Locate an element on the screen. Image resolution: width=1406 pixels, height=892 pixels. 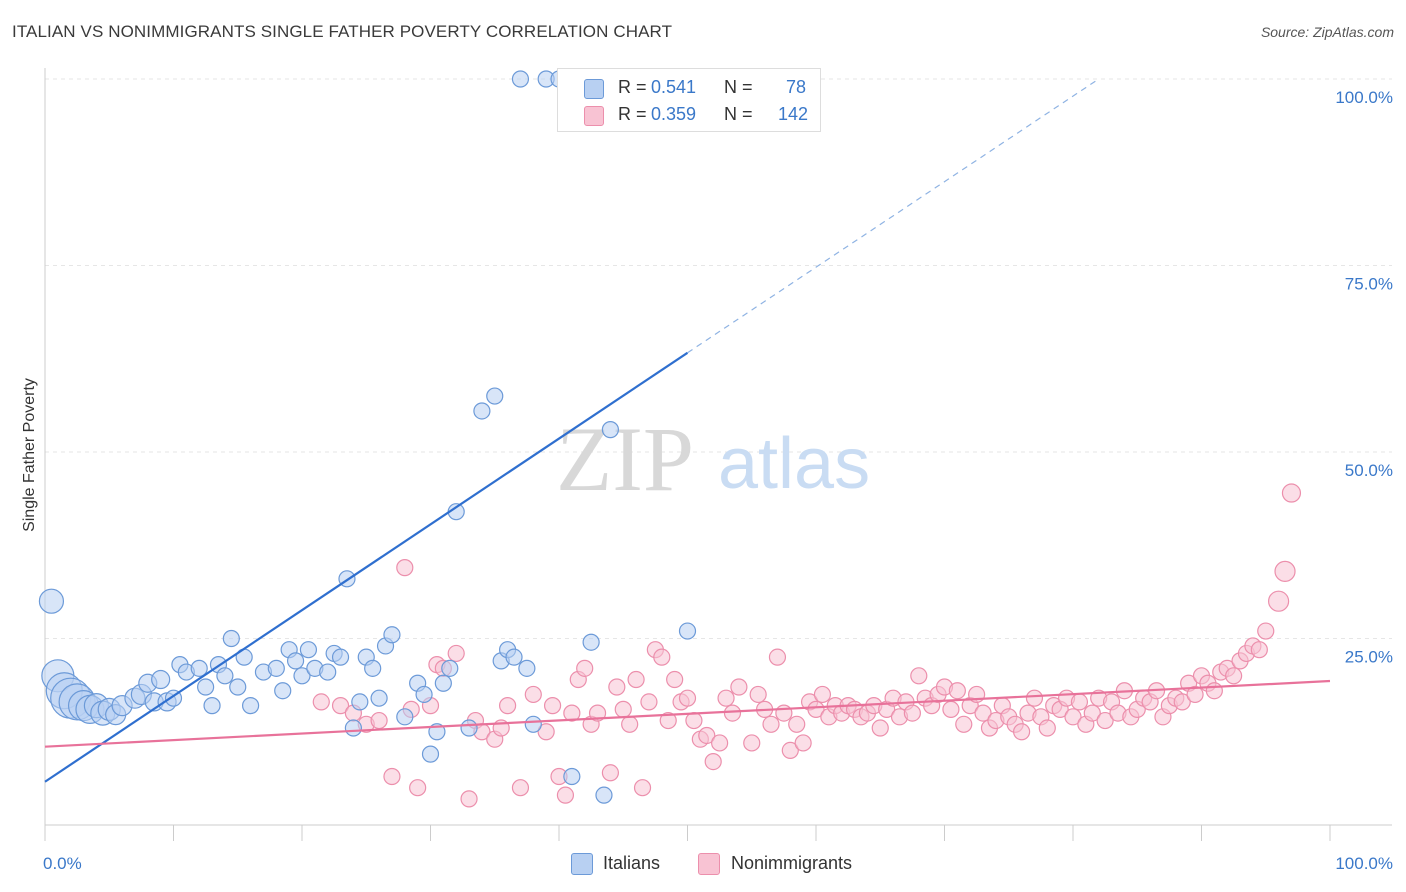
legend-swatch-italians is located at coordinates (594, 89).